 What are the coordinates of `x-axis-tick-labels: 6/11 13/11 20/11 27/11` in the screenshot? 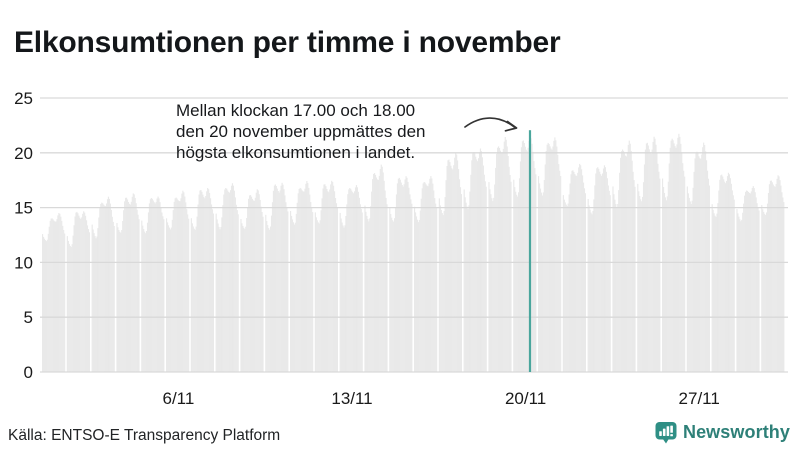 It's located at (440, 398).